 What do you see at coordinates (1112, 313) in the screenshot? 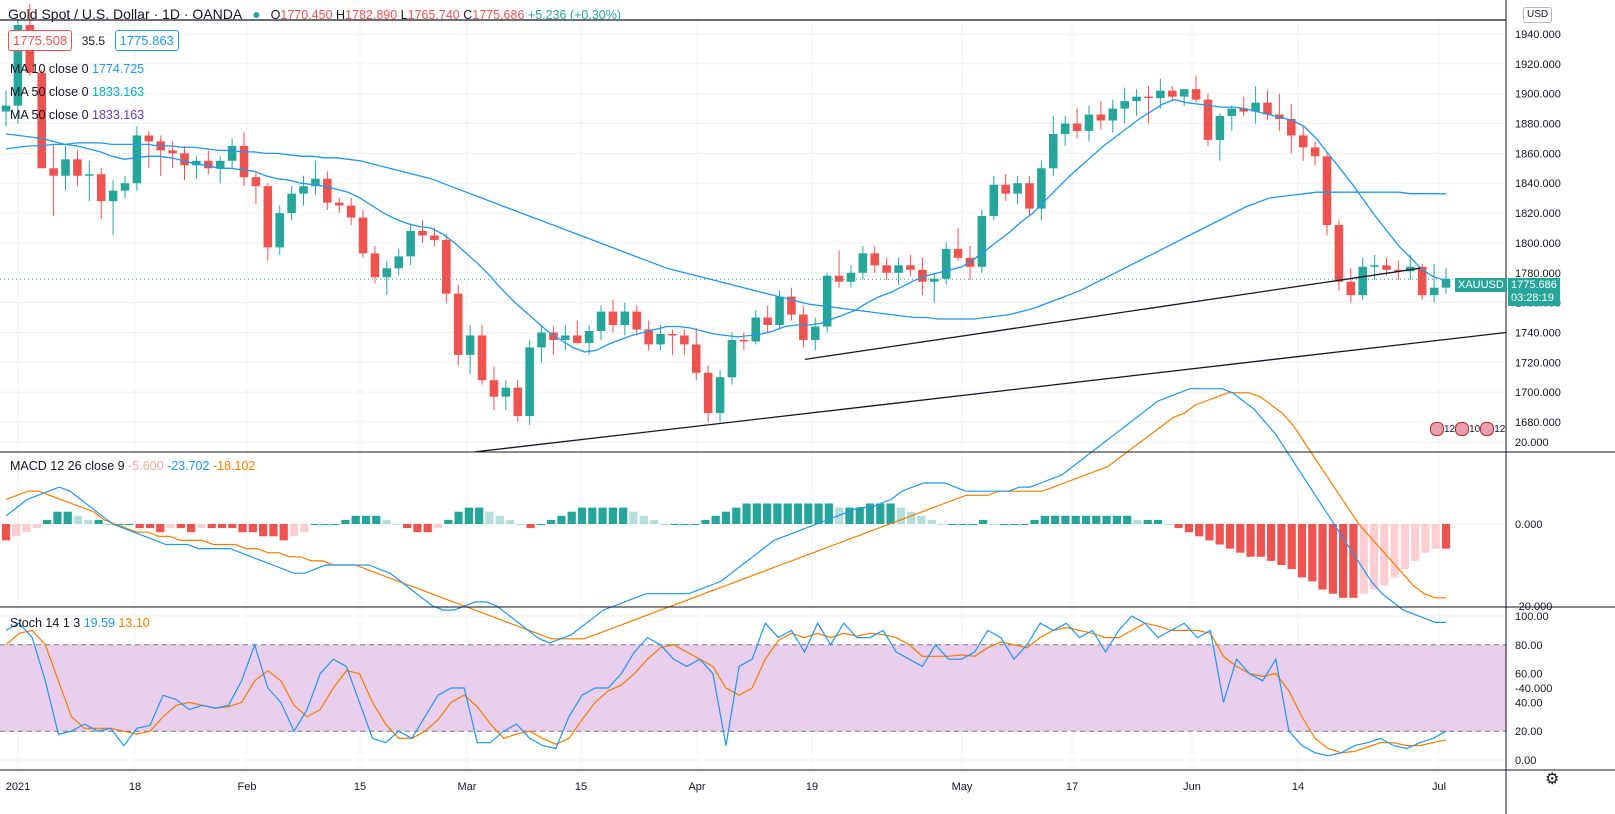
I see `trendline` at bounding box center [1112, 313].